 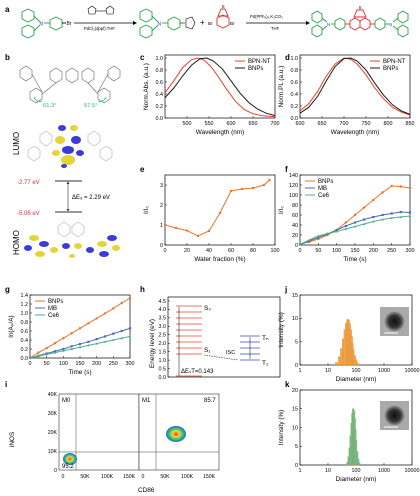 What do you see at coordinates (187, 124) in the screenshot?
I see `x-tick-label: 500` at bounding box center [187, 124].